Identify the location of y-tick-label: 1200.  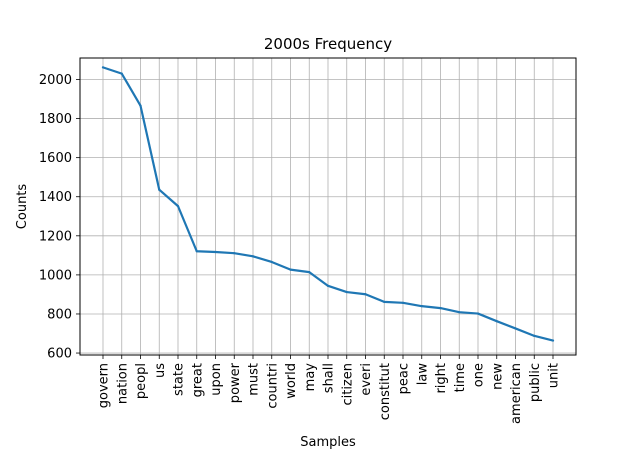
(55, 236).